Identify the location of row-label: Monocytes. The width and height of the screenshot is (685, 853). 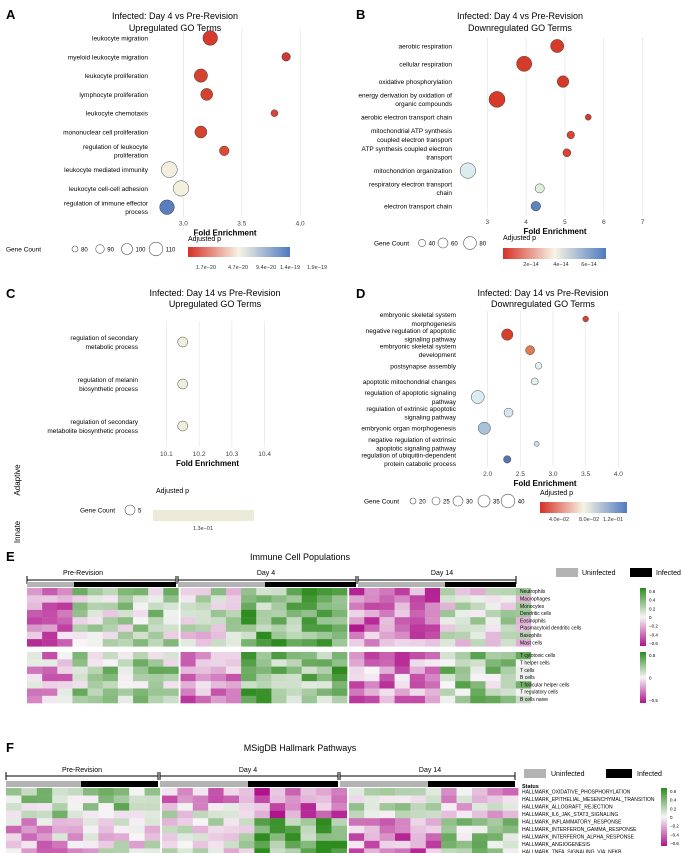
(532, 607).